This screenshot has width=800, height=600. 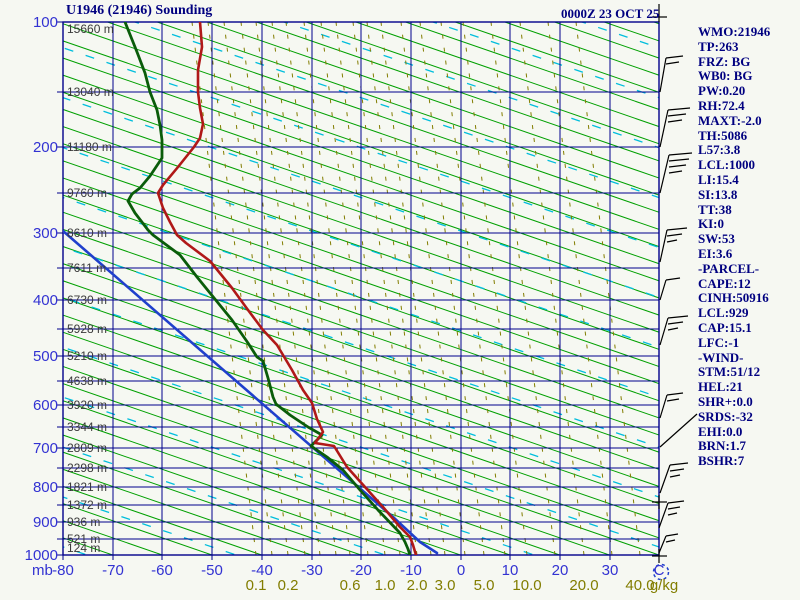 I want to click on index-value: TT:38, so click(x=715, y=209).